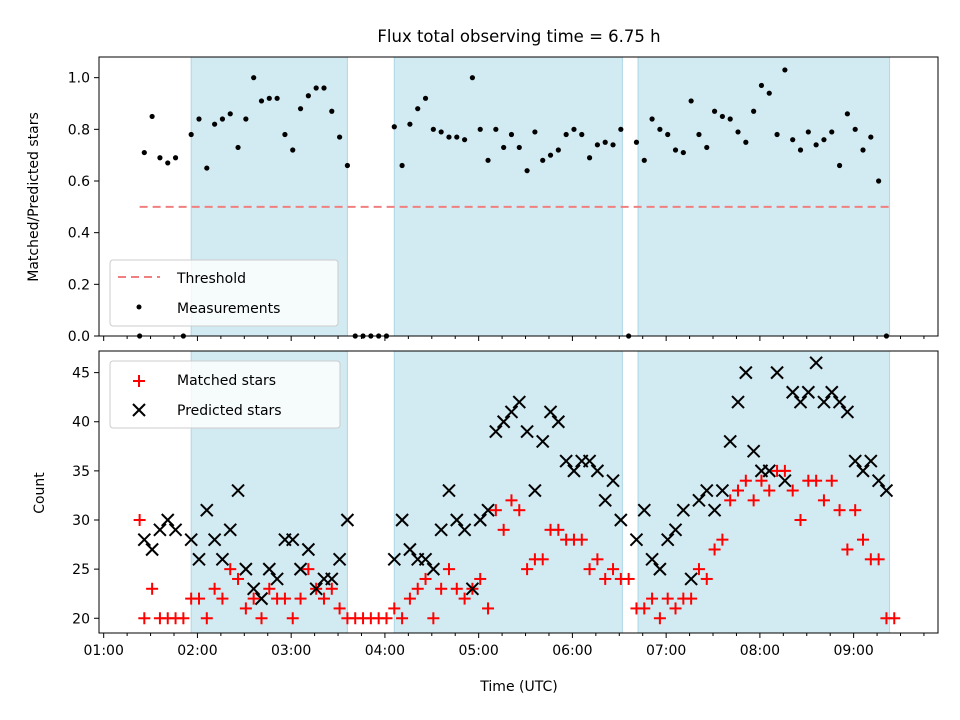 The width and height of the screenshot is (960, 720). I want to click on x-tick-label: 01:00, so click(104, 651).